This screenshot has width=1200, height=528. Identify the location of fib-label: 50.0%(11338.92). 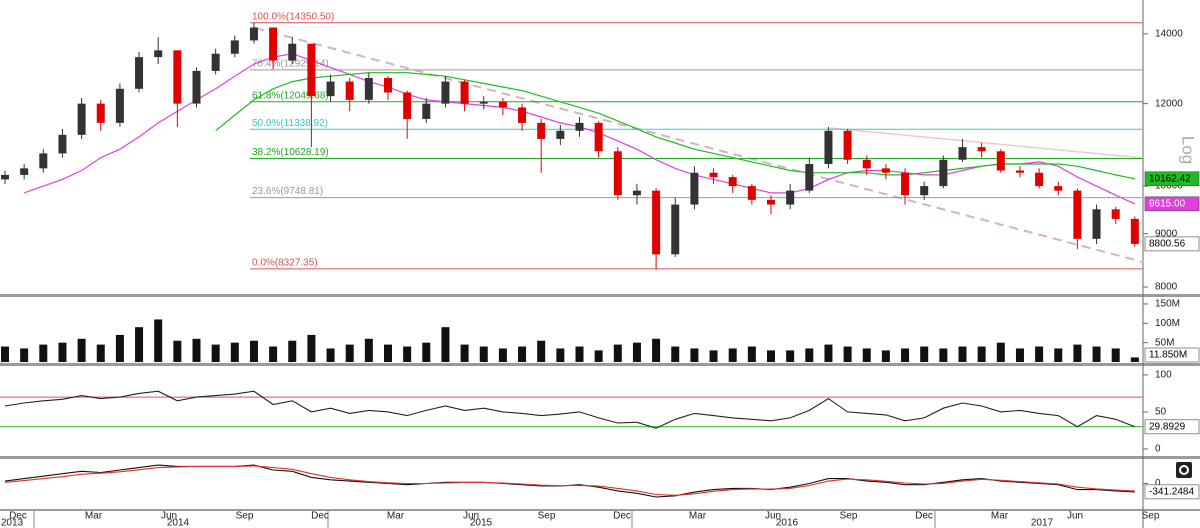
(290, 123).